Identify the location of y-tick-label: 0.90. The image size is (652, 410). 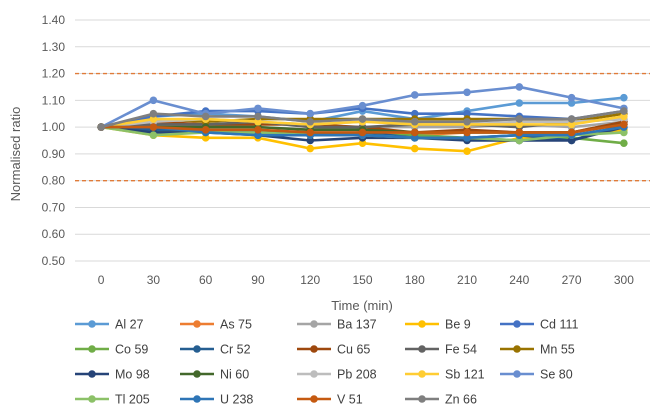
(54, 154).